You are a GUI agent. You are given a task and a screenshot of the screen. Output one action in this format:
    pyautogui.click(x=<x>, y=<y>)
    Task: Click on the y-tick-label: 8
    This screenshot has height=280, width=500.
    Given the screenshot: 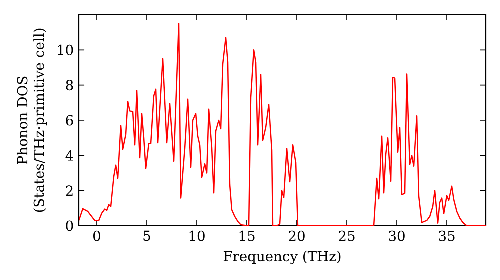 What is the action you would take?
    pyautogui.click(x=70, y=85)
    